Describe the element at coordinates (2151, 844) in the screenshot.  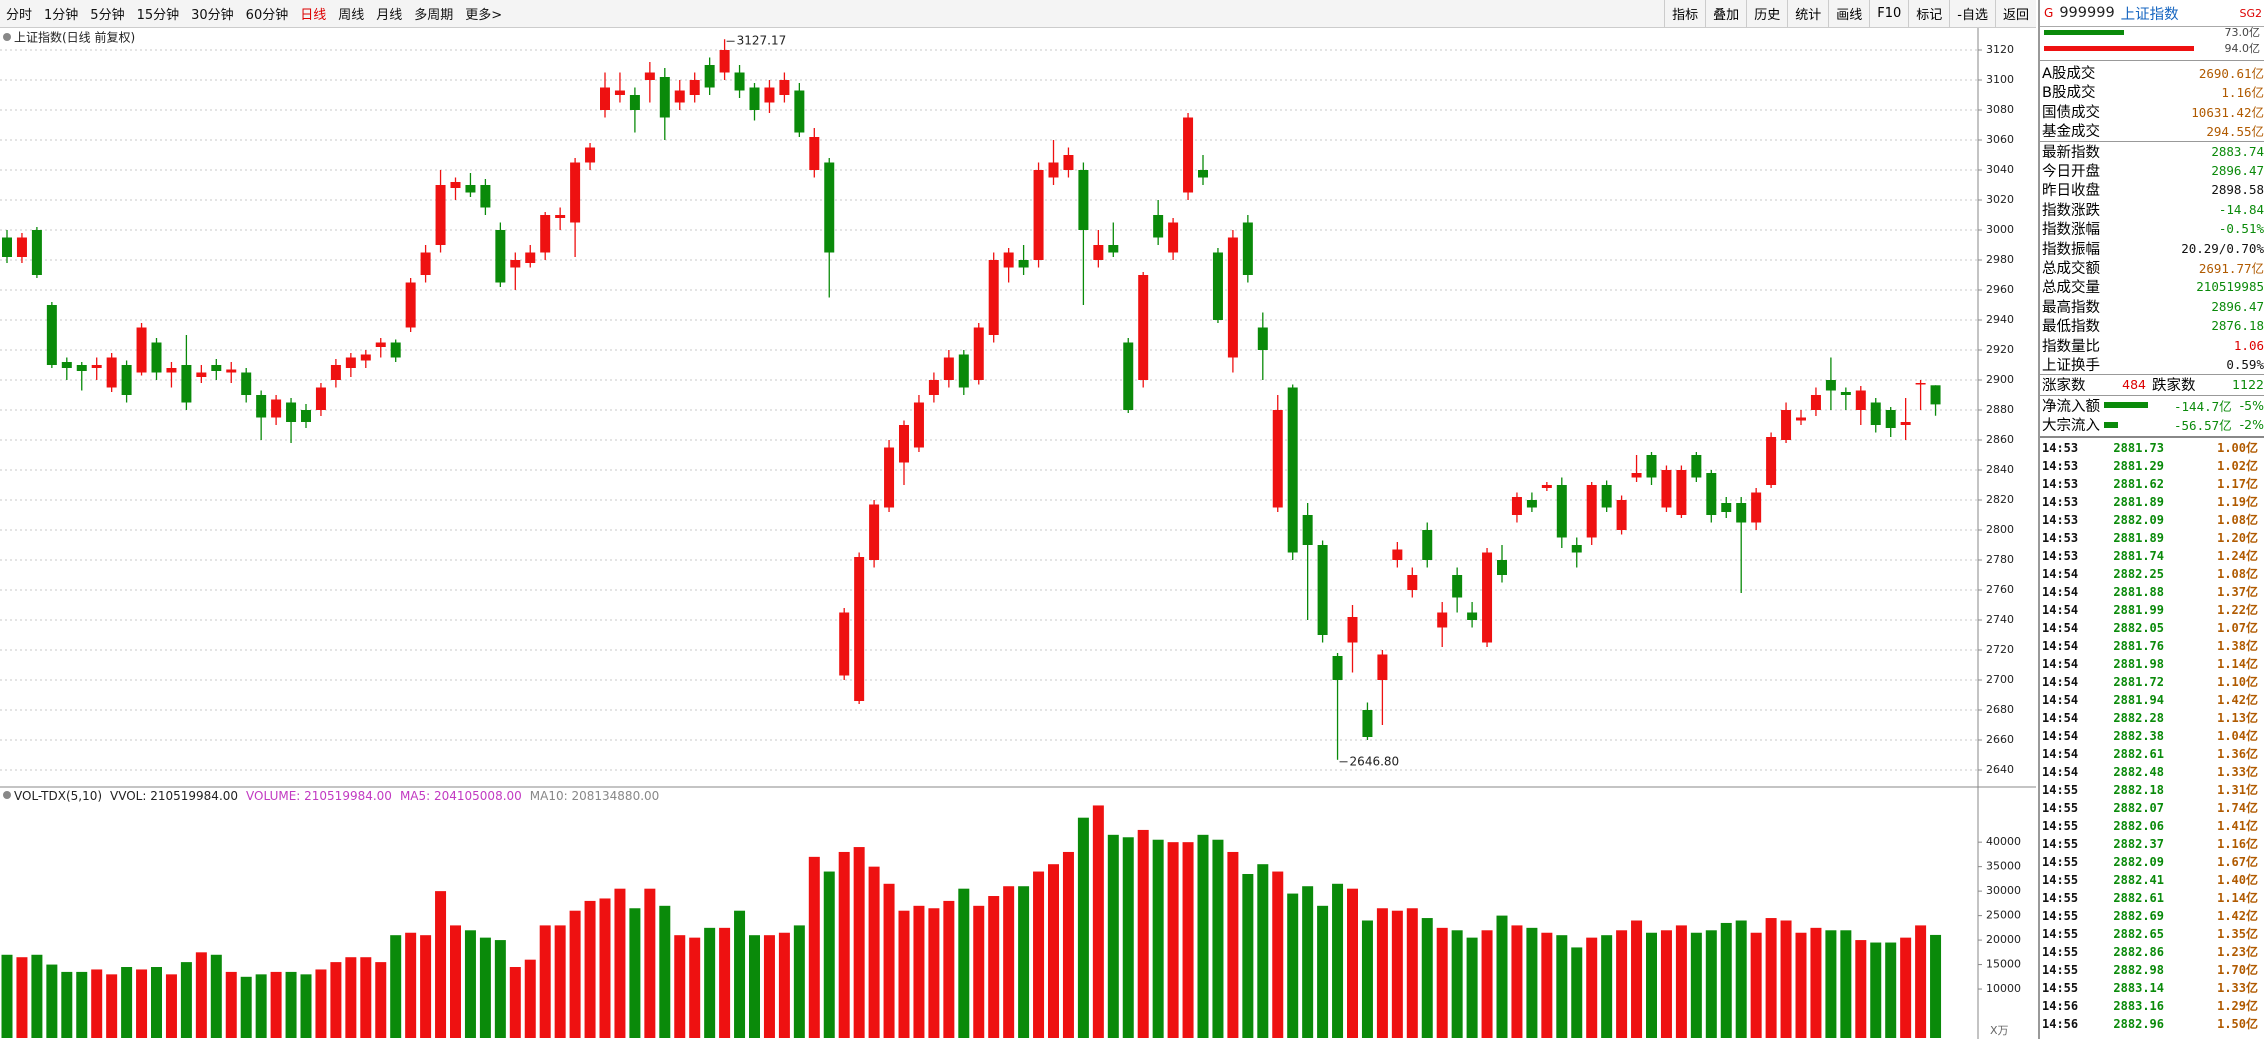
I see `tick-row: 14:55 2882.37 1.16亿` at that location.